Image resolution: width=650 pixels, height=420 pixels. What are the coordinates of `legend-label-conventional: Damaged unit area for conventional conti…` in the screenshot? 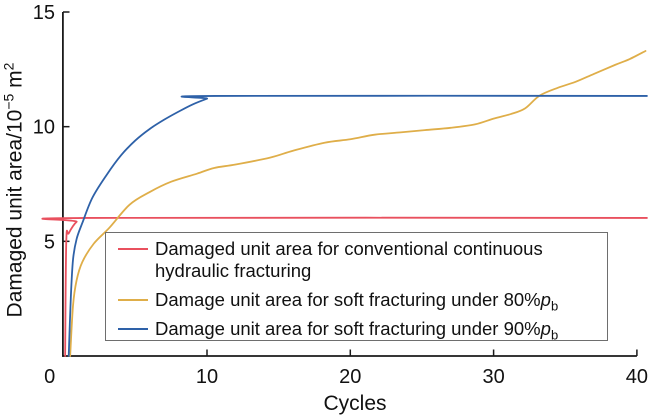 It's located at (349, 259).